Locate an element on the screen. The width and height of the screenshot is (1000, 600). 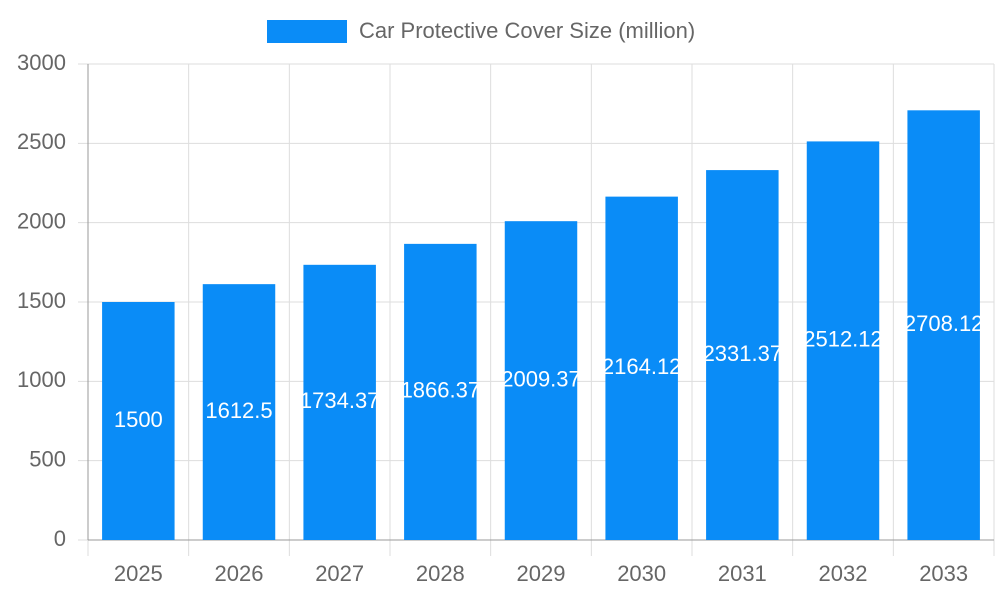
data-label: 2512.12 is located at coordinates (843, 339).